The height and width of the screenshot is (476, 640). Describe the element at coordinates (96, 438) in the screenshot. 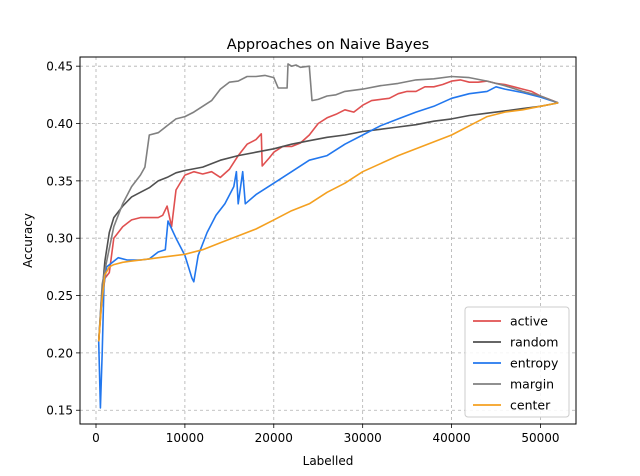

I see `x-tick-label: 0` at that location.